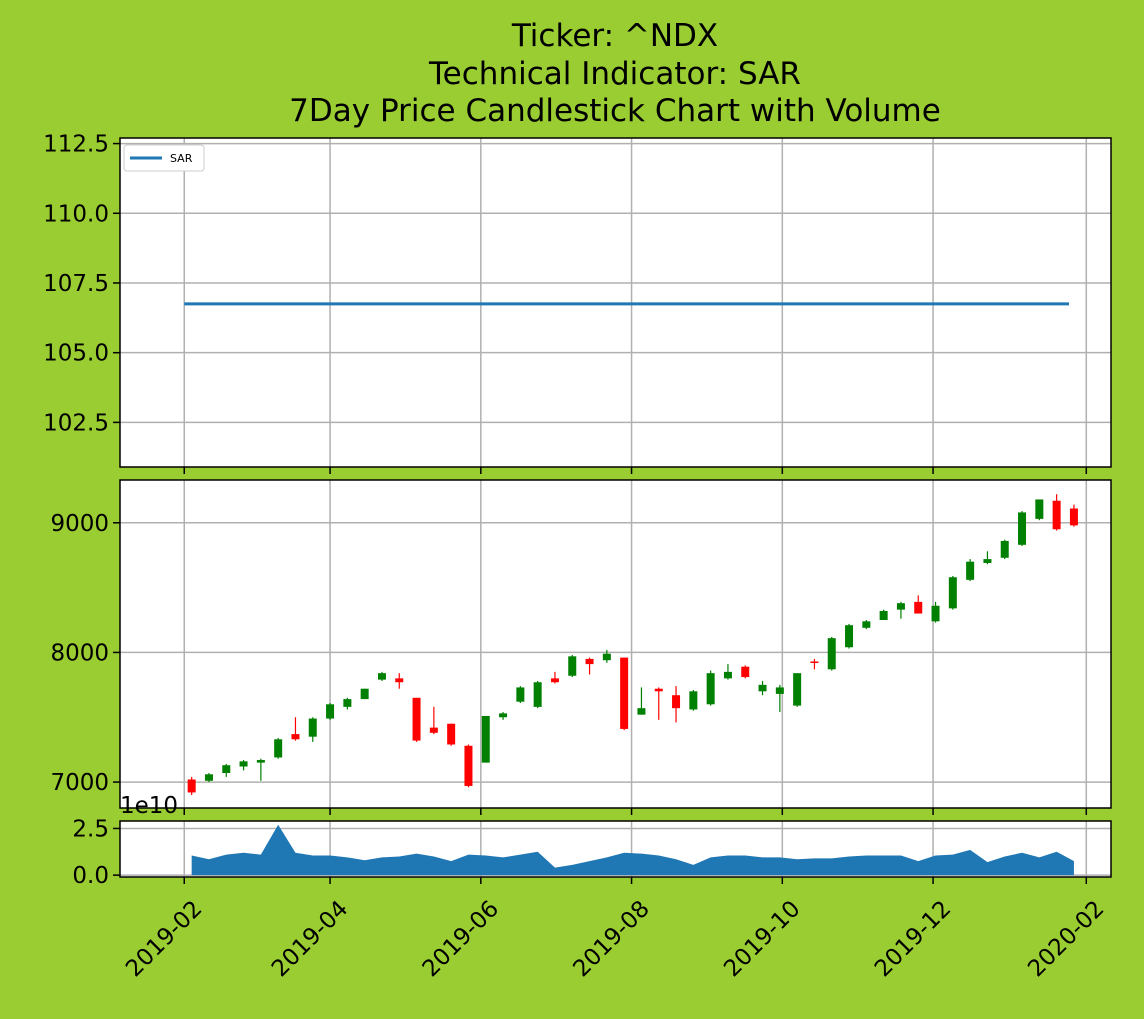 The width and height of the screenshot is (1144, 1019). Describe the element at coordinates (76, 145) in the screenshot. I see `sar-ytick-label: 112.5` at that location.